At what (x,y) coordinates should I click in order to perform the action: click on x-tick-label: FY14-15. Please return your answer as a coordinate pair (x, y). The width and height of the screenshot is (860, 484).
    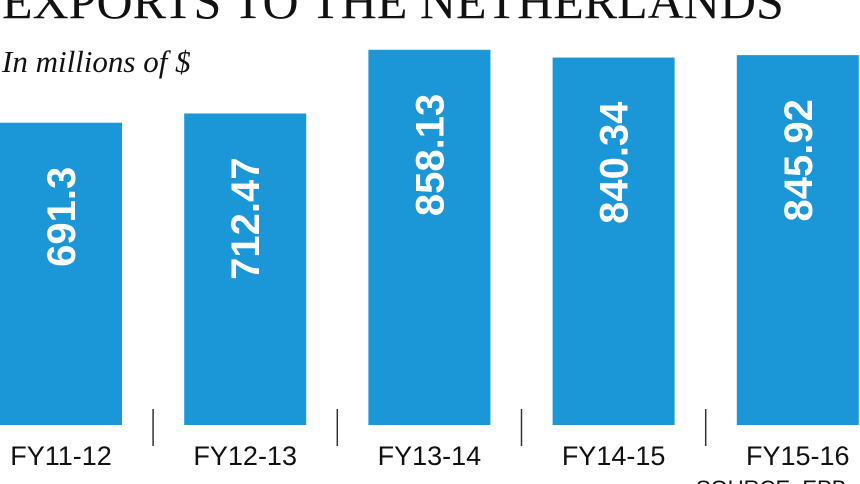
    Looking at the image, I should click on (614, 456).